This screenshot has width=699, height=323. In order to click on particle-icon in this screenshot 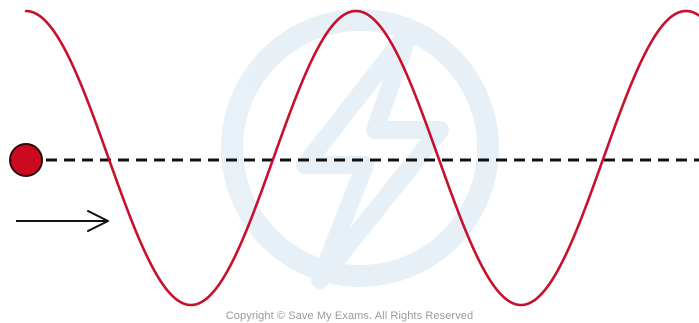, I will do `click(26, 160)`.